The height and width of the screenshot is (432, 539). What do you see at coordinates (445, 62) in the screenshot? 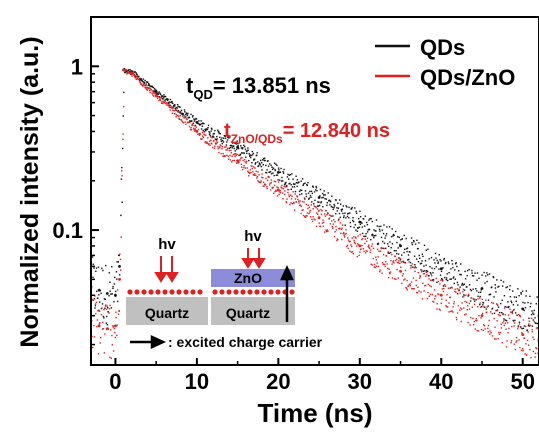
I see `legend: QDs QDs/ZnO` at bounding box center [445, 62].